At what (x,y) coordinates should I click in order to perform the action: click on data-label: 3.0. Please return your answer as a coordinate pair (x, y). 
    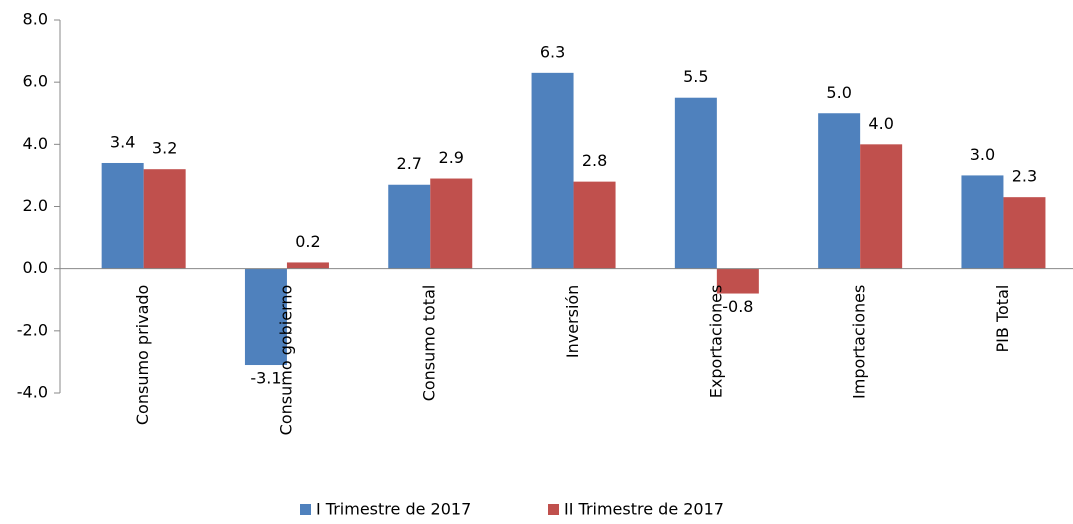
    Looking at the image, I should click on (982, 154).